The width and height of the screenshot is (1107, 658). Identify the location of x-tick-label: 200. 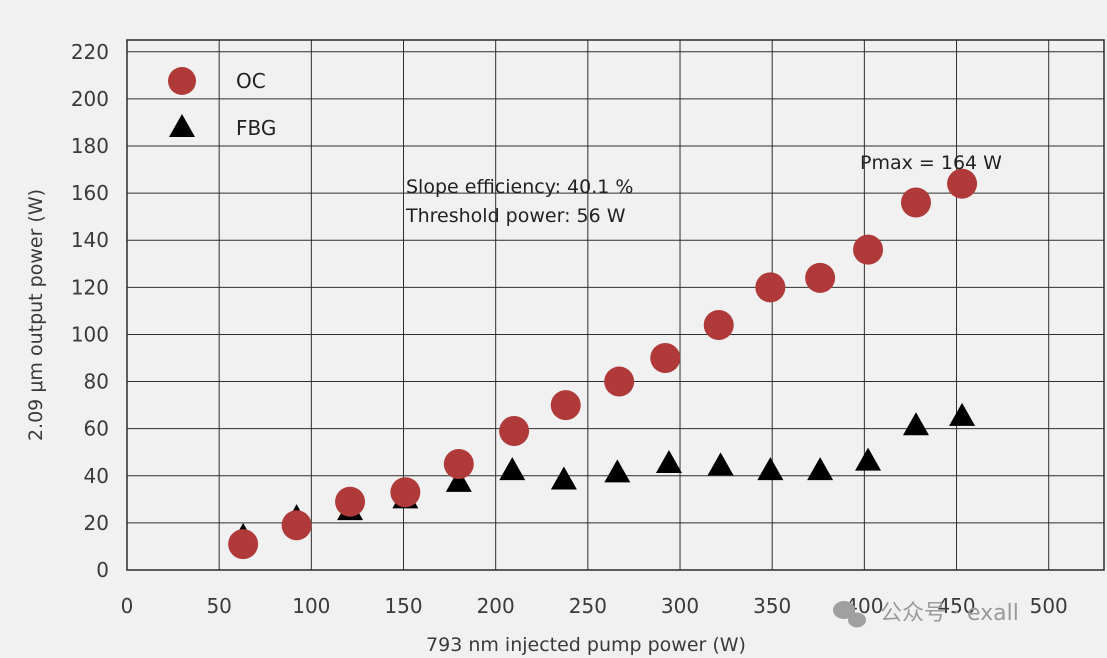
(496, 606).